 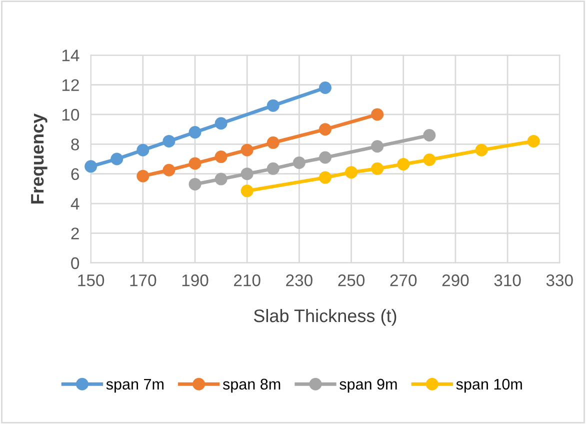 What do you see at coordinates (70, 85) in the screenshot?
I see `y-tick-label: 12` at bounding box center [70, 85].